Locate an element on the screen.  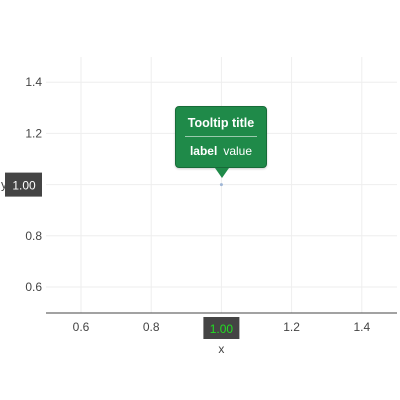
y-tick-label: 0.8 is located at coordinates (33, 236).